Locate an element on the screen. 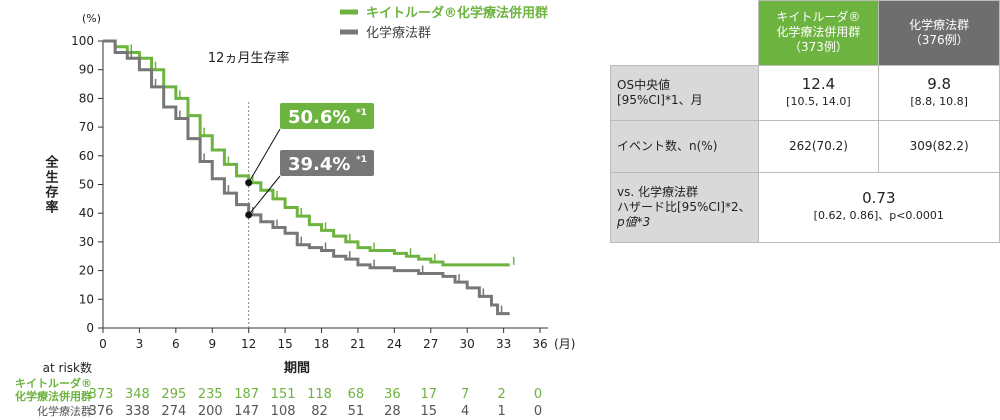 The width and height of the screenshot is (1000, 420). y-tick-label: 100 is located at coordinates (82, 41).